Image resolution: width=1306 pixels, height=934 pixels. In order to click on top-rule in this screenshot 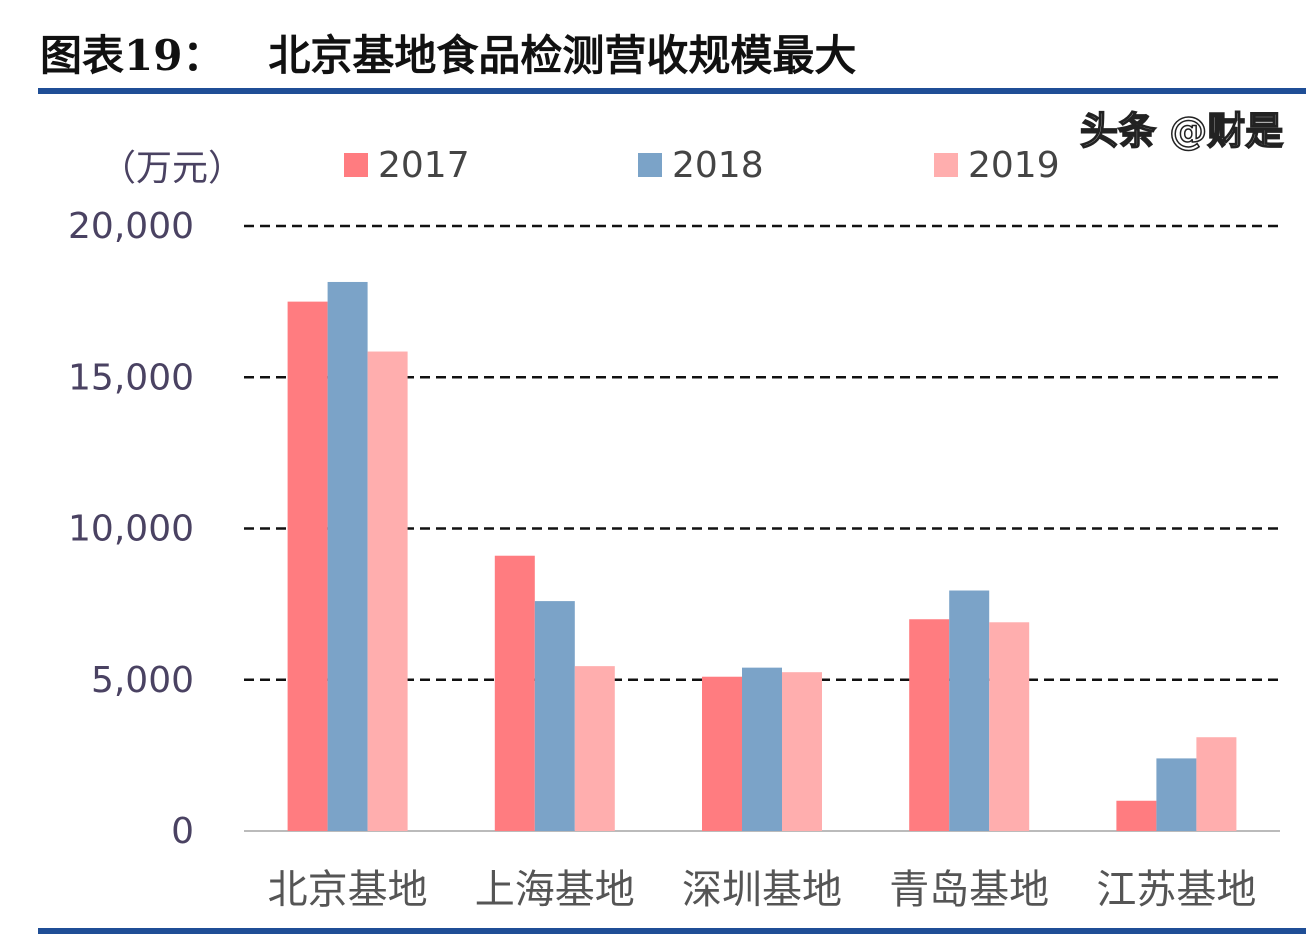, I will do `click(672, 91)`.